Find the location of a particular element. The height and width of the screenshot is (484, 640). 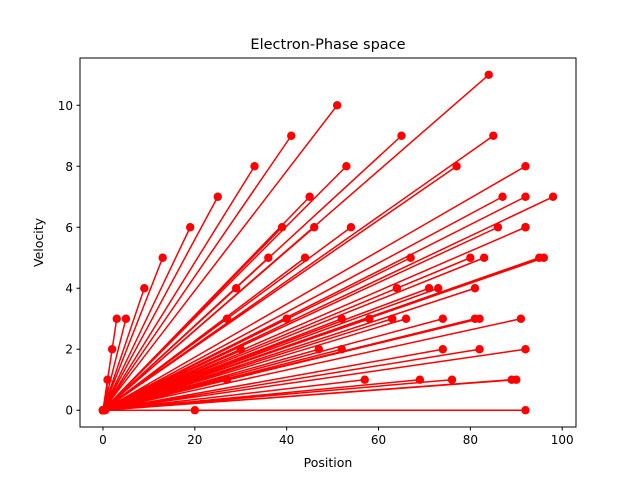

y-tick-label: 0 is located at coordinates (69, 411).